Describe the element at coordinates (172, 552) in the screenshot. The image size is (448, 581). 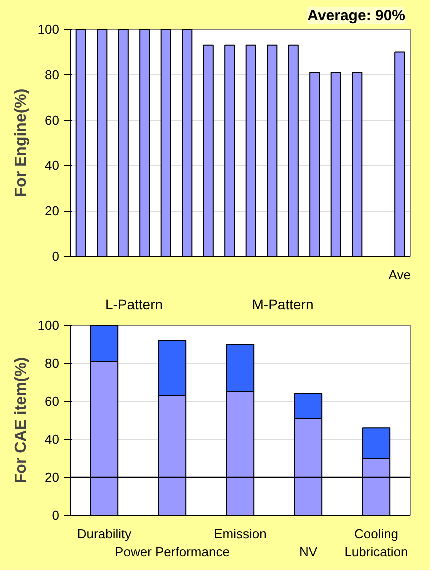
I see `x-tick-label: Power Performance` at that location.